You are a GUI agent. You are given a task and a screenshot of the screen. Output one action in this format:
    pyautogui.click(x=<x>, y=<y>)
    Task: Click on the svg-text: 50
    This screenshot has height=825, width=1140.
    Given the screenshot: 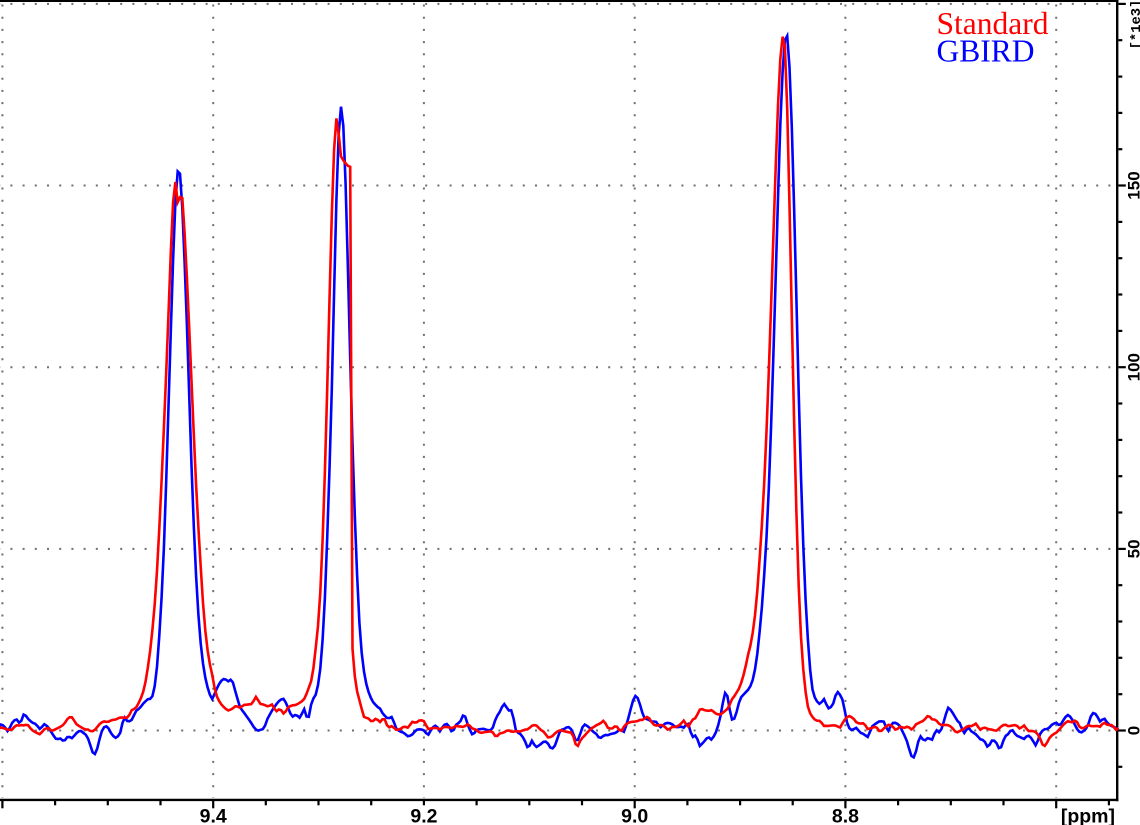 What is the action you would take?
    pyautogui.click(x=1132, y=548)
    